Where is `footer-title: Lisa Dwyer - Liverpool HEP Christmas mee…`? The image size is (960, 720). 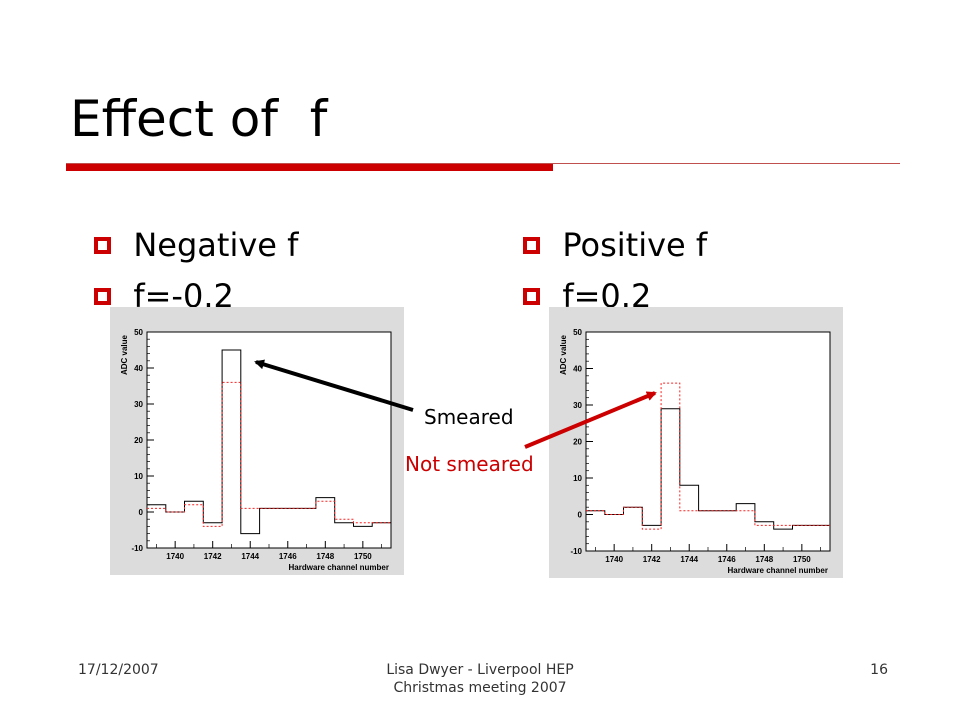
footer-title: Lisa Dwyer - Liverpool HEP Christmas mee… is located at coordinates (480, 679).